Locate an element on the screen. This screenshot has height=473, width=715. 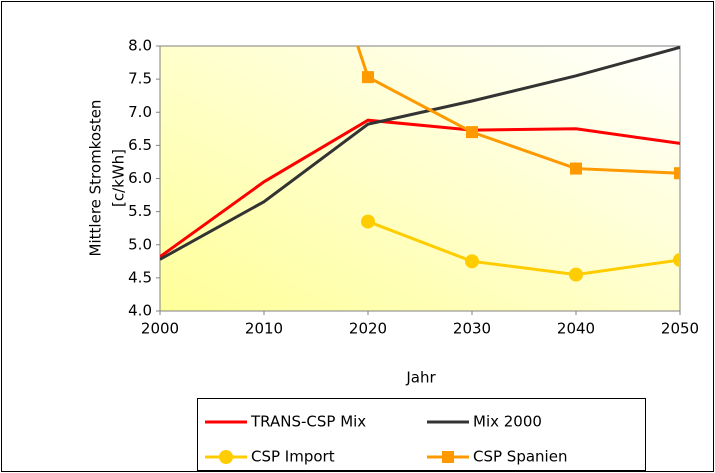
series-line is located at coordinates (523, 248).